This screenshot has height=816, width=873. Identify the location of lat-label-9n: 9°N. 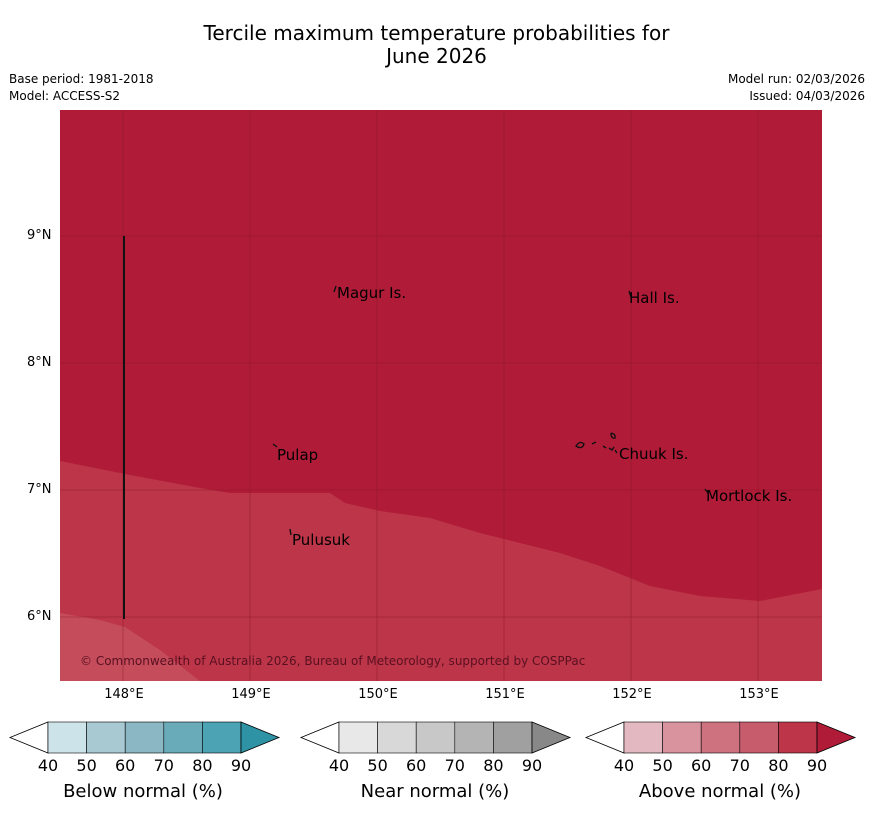
(39, 235).